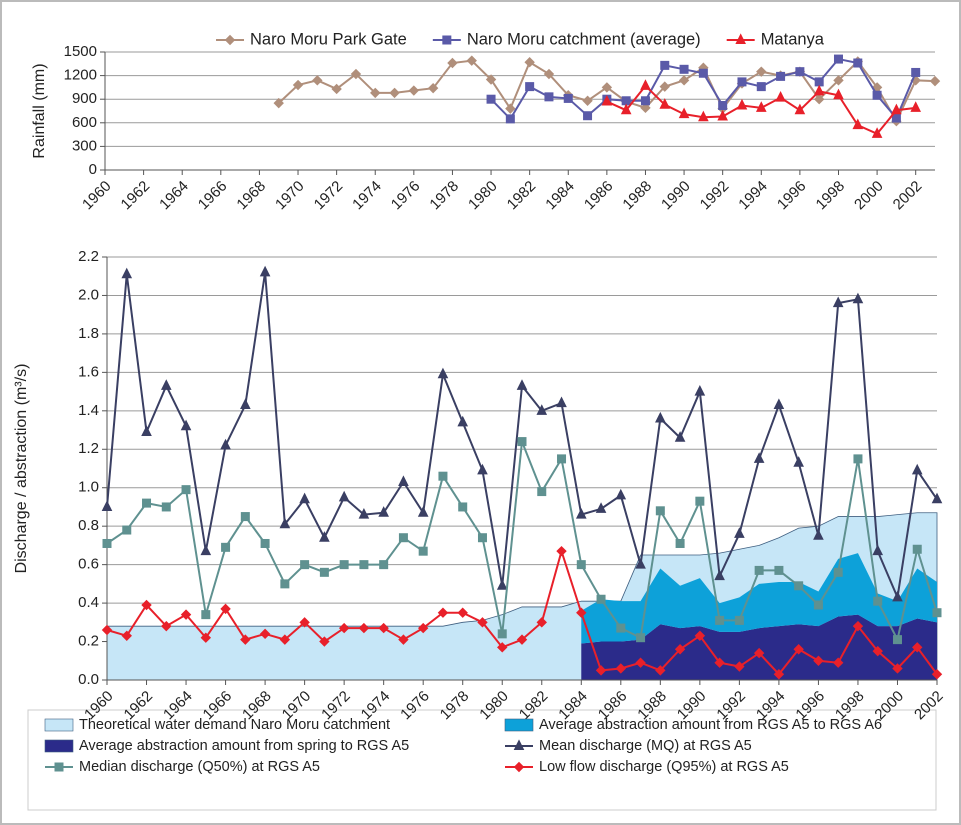 The width and height of the screenshot is (961, 825). I want to click on y-tick-label: 1.4, so click(88, 410).